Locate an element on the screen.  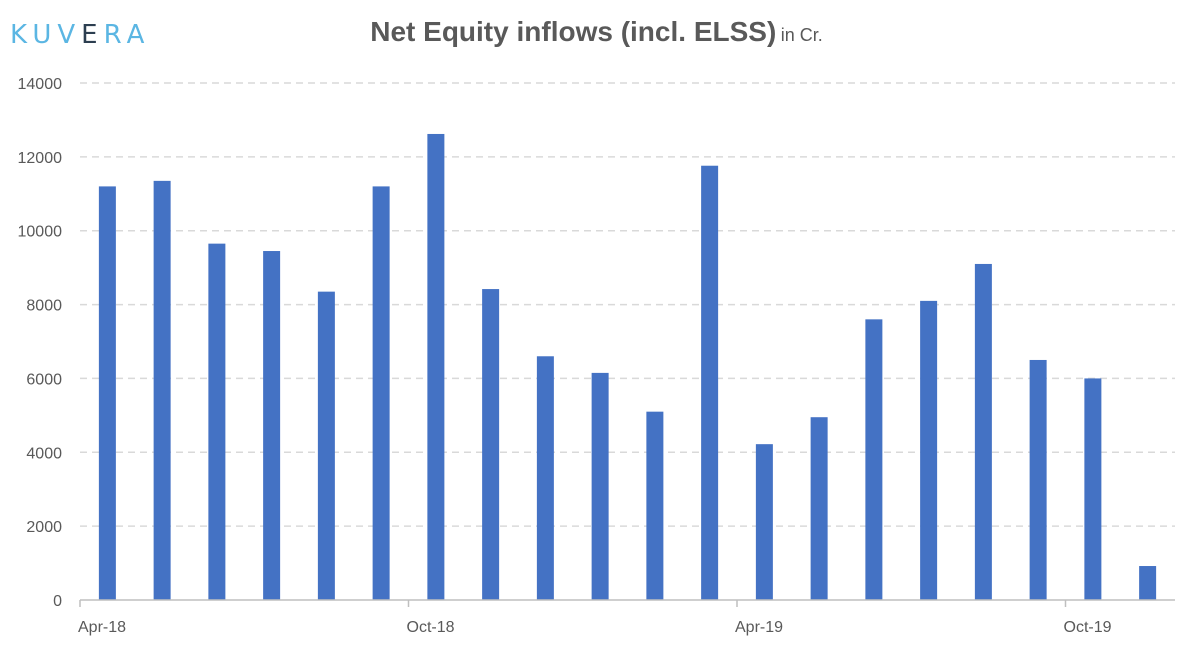
y-tick-label: 4000 is located at coordinates (44, 453).